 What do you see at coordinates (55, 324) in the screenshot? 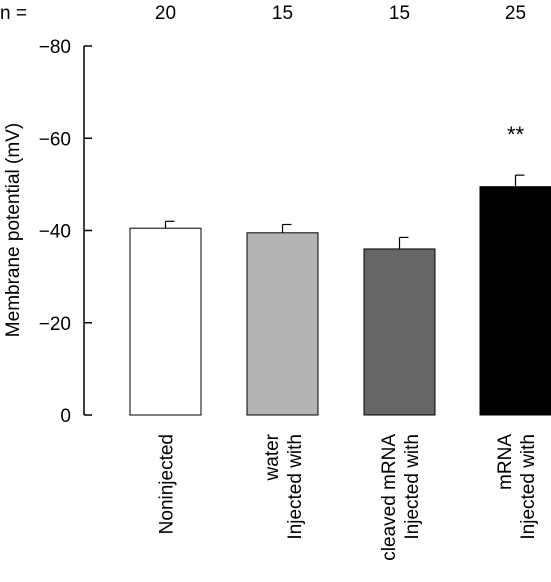
I see `y-tick-label: −20` at bounding box center [55, 324].